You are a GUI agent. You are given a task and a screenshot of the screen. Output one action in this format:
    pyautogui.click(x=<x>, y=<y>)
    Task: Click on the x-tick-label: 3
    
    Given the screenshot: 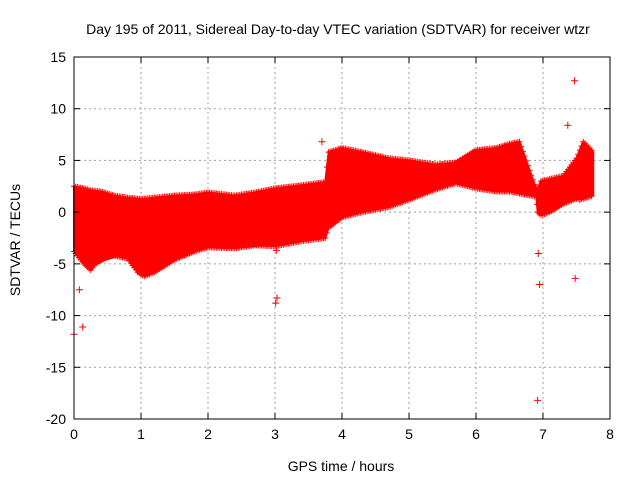 What is the action you would take?
    pyautogui.click(x=275, y=434)
    